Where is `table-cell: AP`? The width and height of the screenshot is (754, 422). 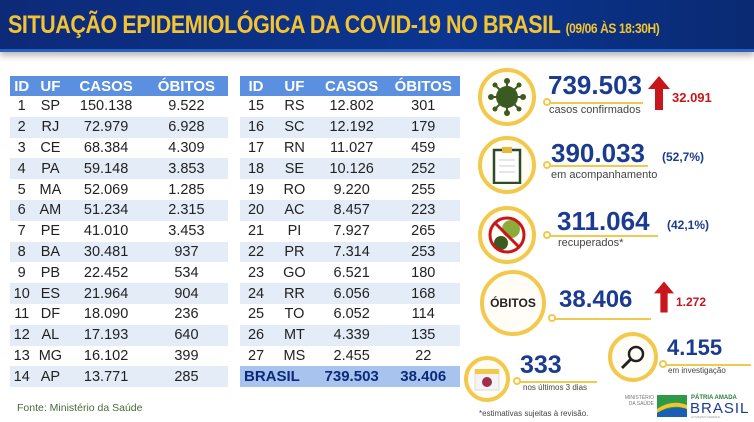
table-cell: AP is located at coordinates (50, 377).